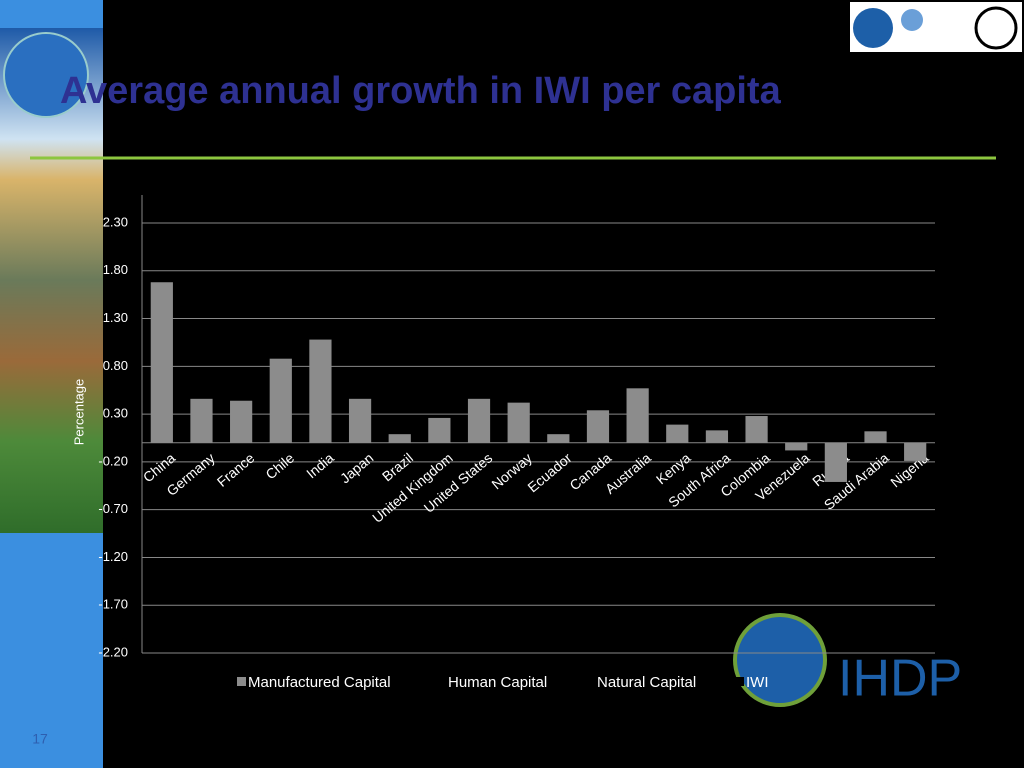  I want to click on legend-label: Human Capital, so click(497, 682).